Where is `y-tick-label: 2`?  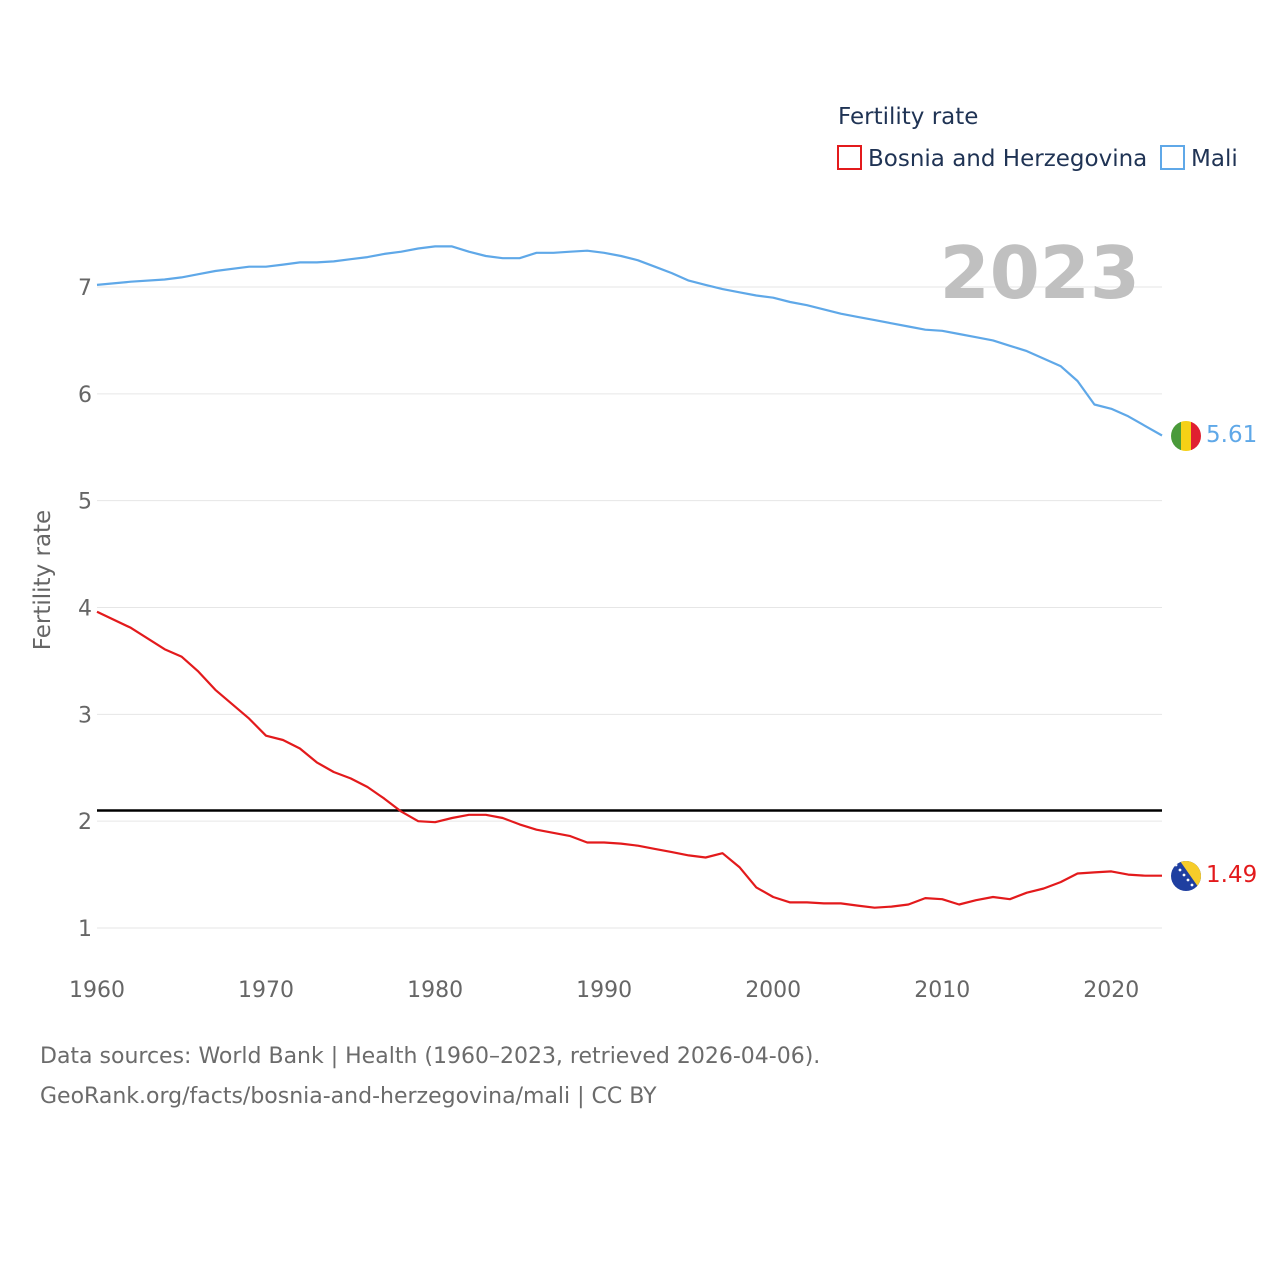 y-tick-label: 2 is located at coordinates (85, 822).